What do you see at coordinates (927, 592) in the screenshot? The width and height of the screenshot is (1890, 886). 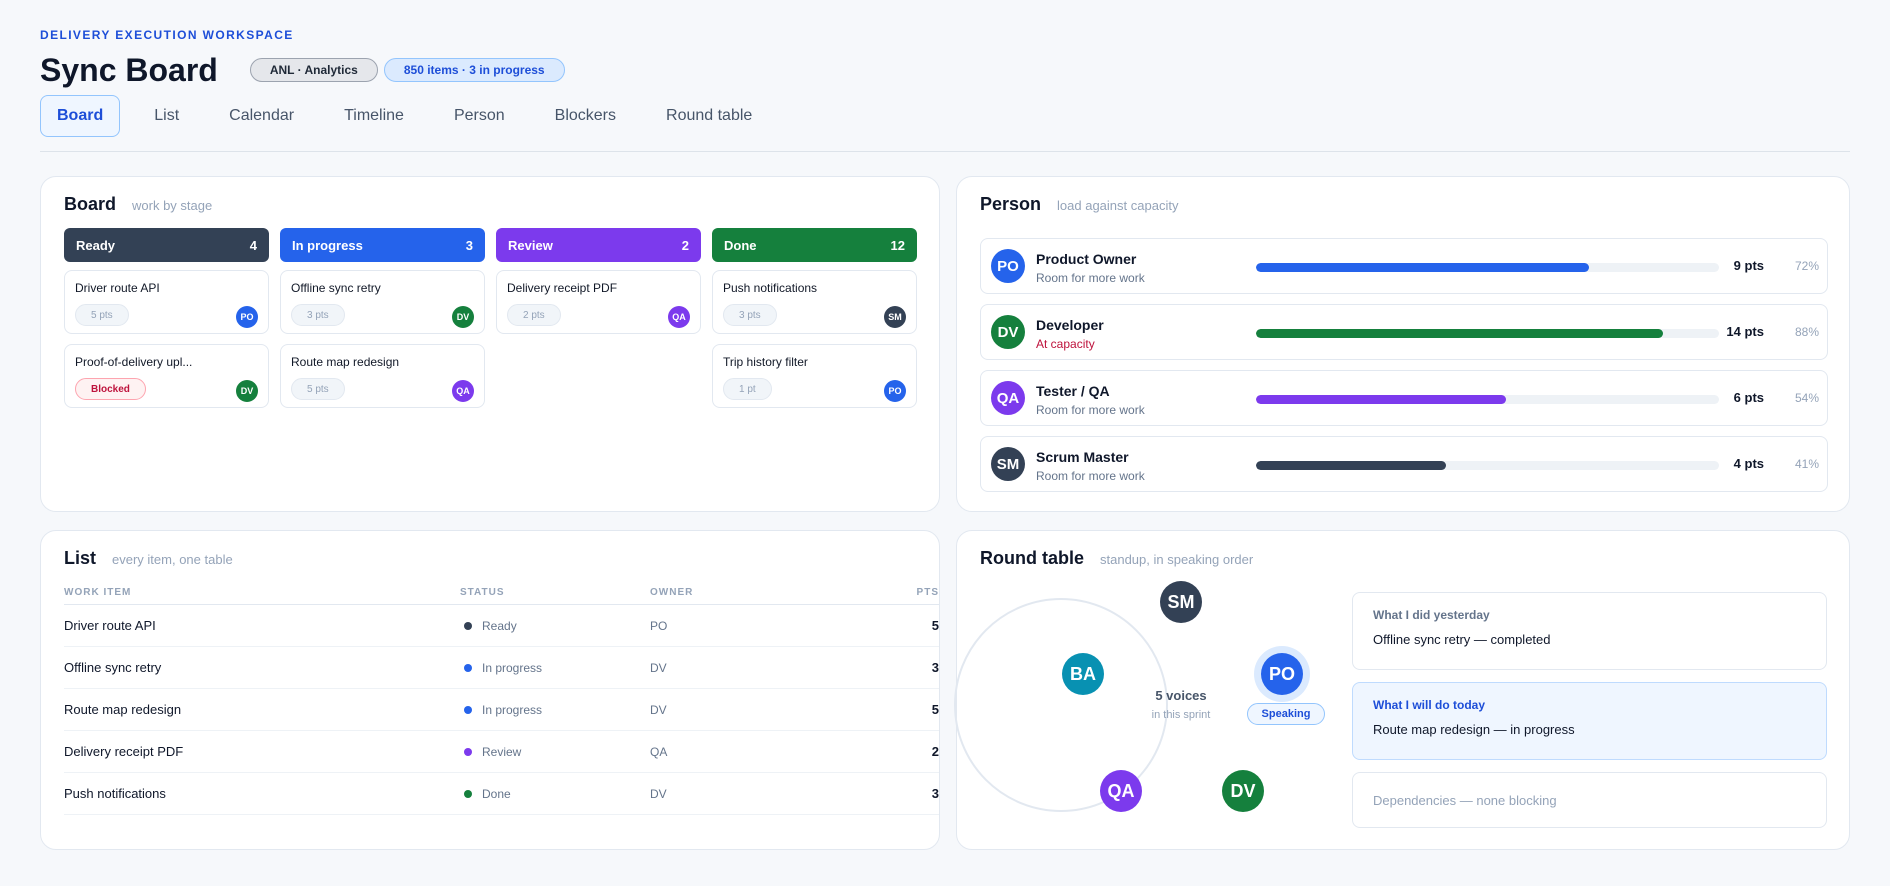 I see `col-pts: PTS` at bounding box center [927, 592].